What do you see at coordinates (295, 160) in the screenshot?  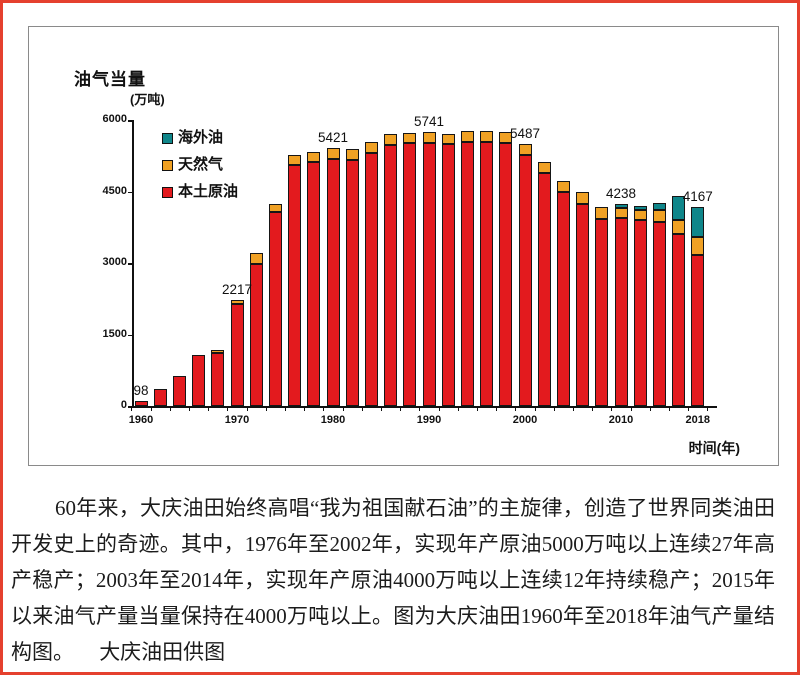 I see `bar-segment-天然气-1976` at bounding box center [295, 160].